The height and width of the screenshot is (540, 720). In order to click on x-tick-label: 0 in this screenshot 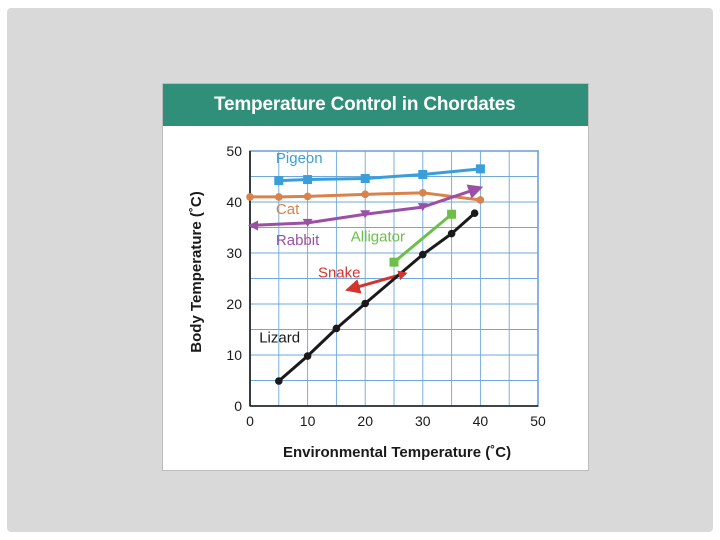, I will do `click(250, 421)`.